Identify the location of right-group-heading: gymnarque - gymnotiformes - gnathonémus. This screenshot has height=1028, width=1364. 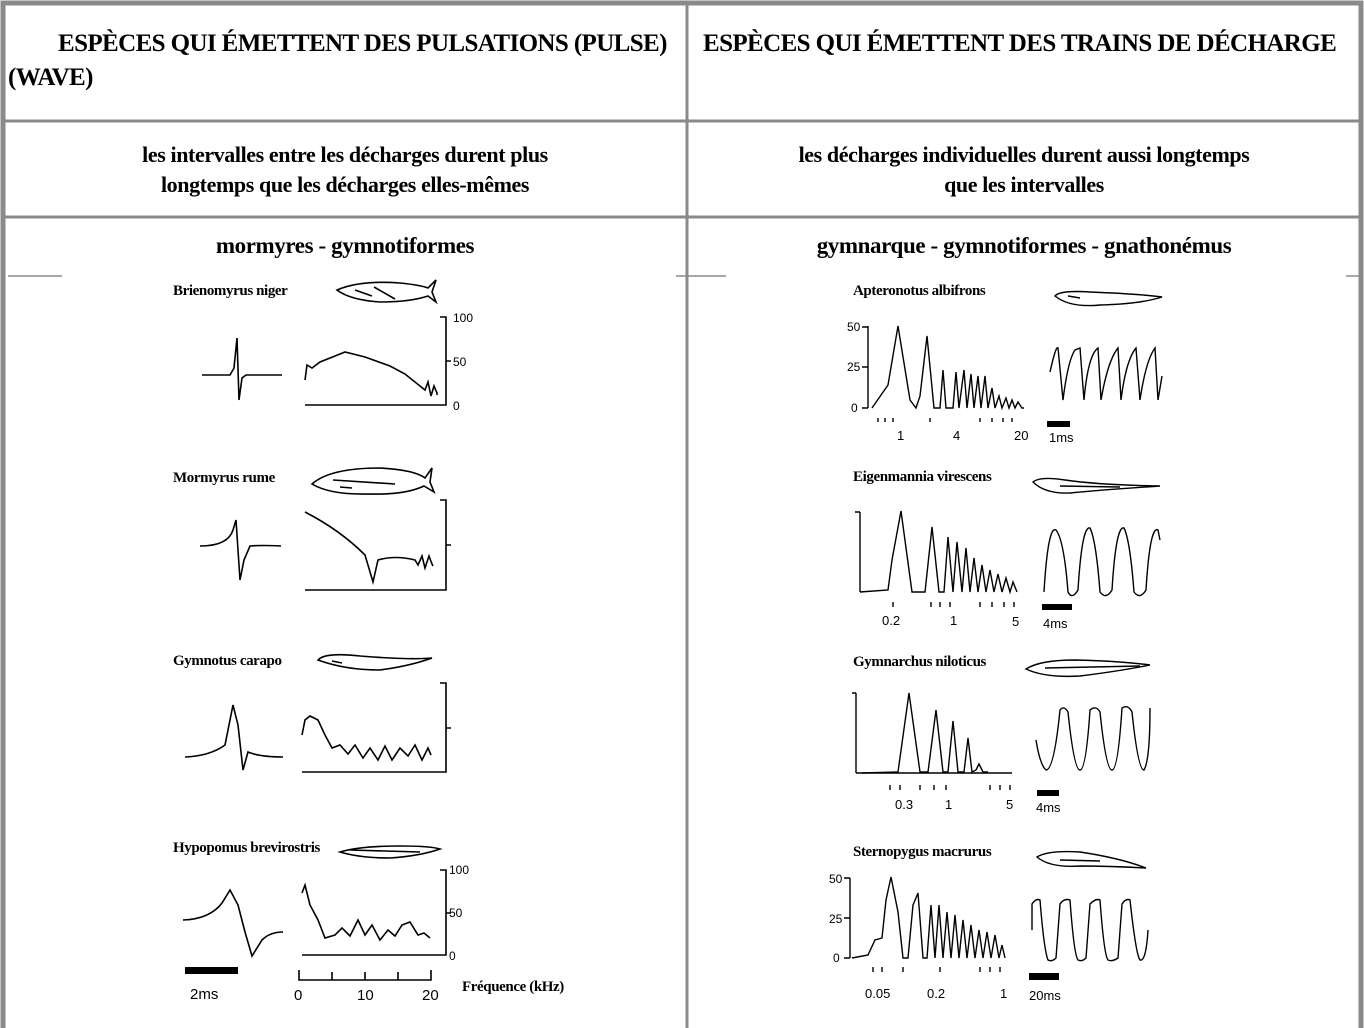
(1024, 245).